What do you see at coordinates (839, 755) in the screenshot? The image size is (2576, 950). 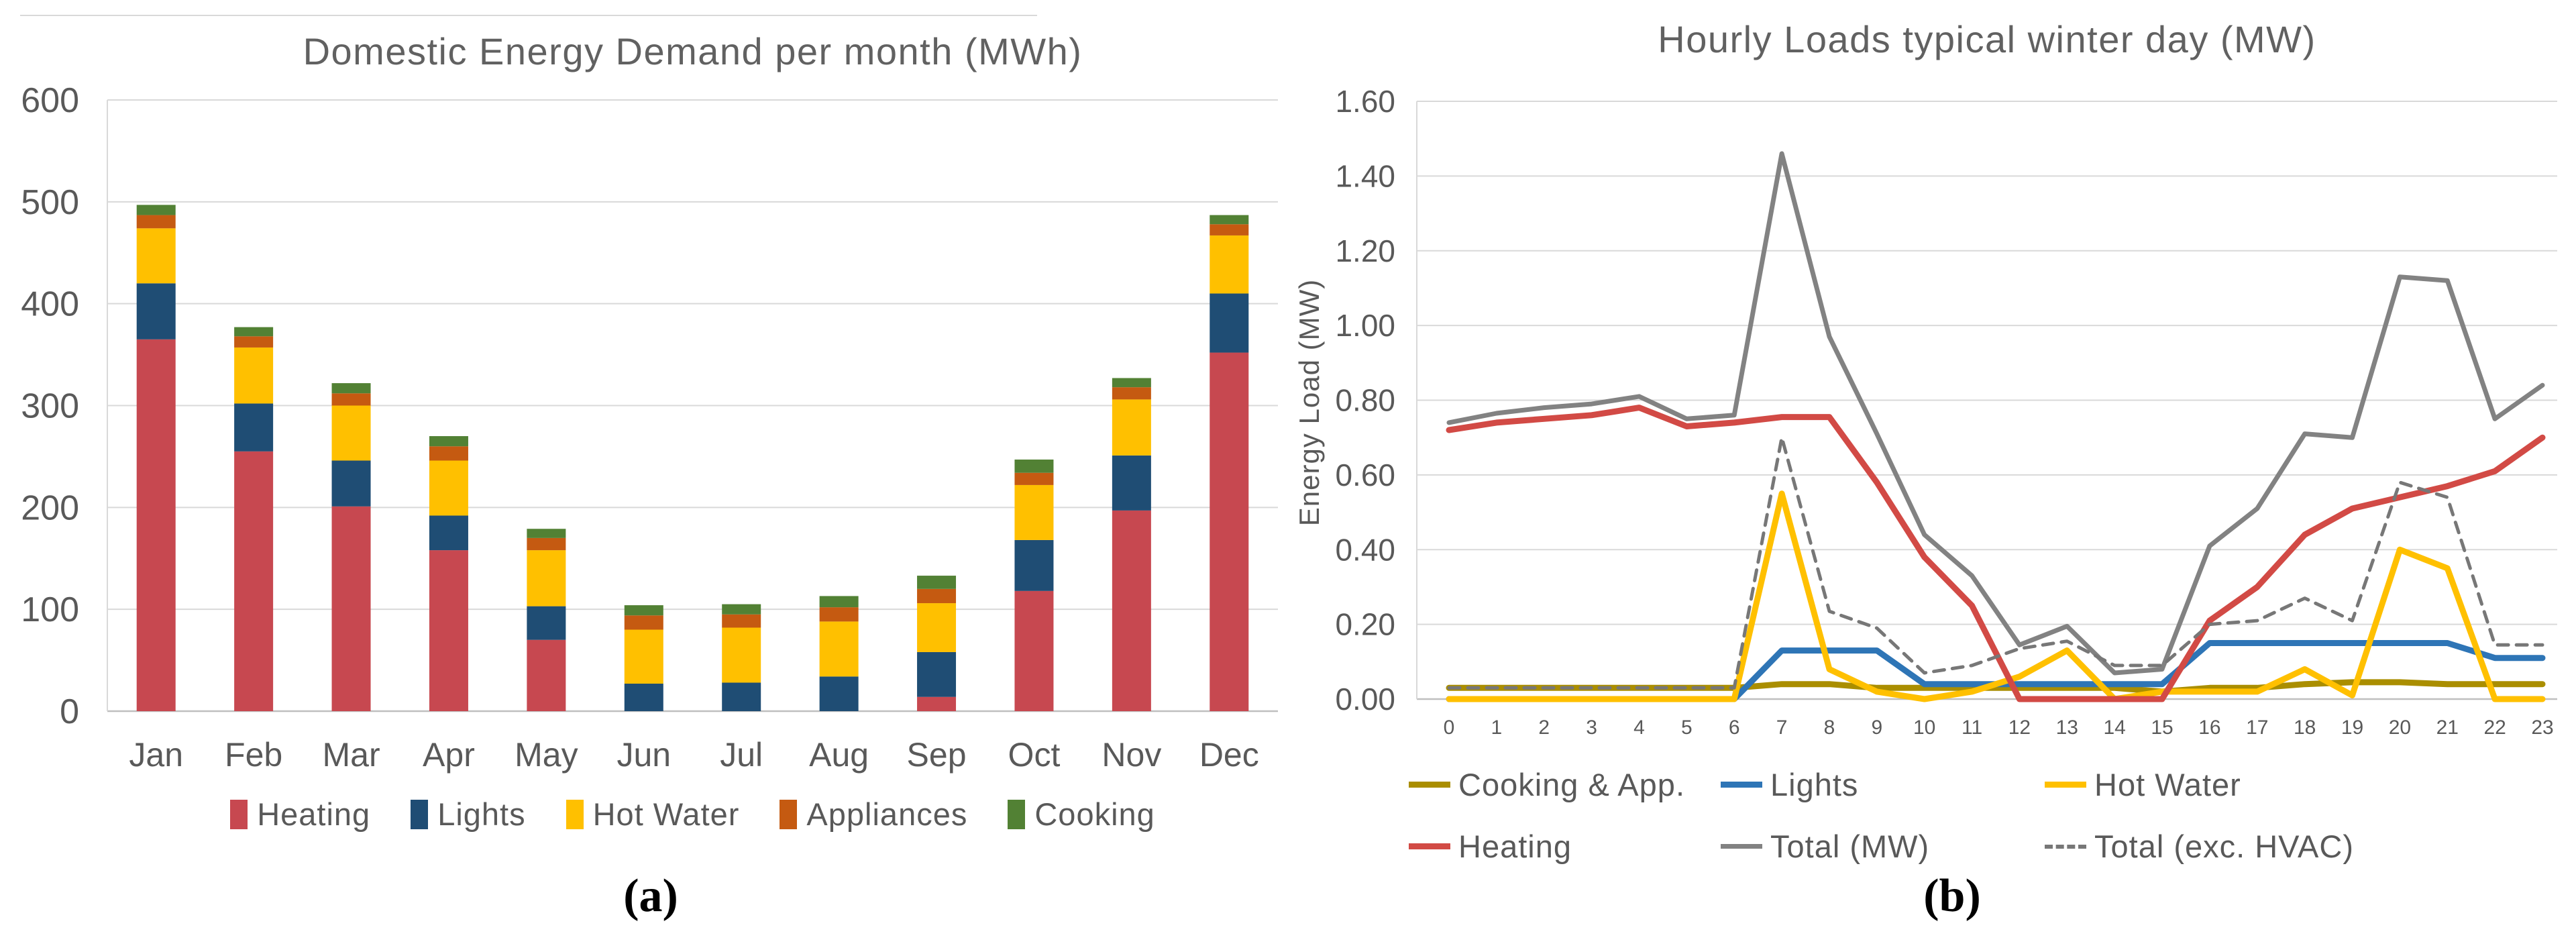 I see `x-axis-month-label: Aug` at bounding box center [839, 755].